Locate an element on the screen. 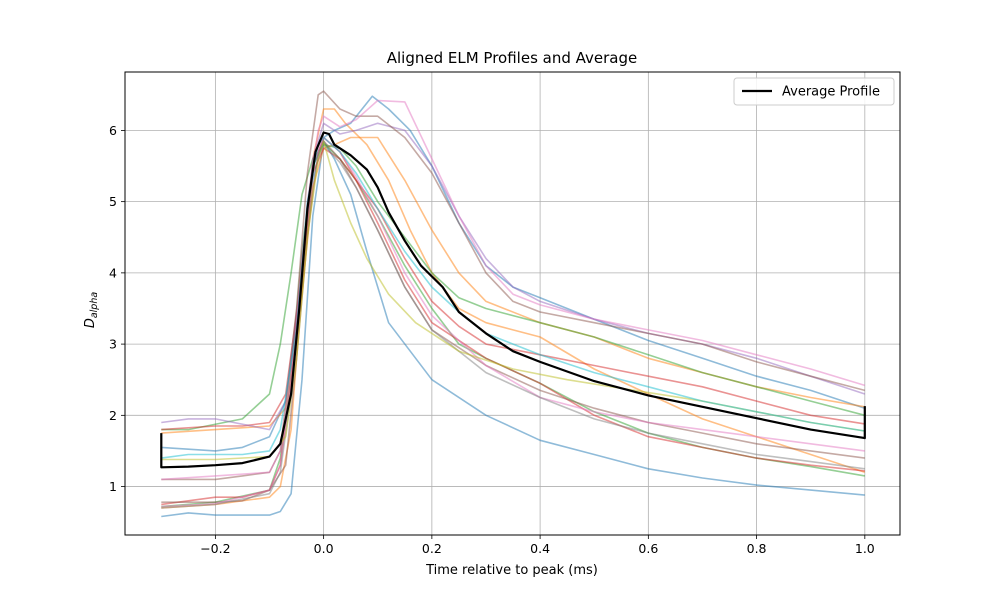  legend: Average Profile is located at coordinates (814, 91).